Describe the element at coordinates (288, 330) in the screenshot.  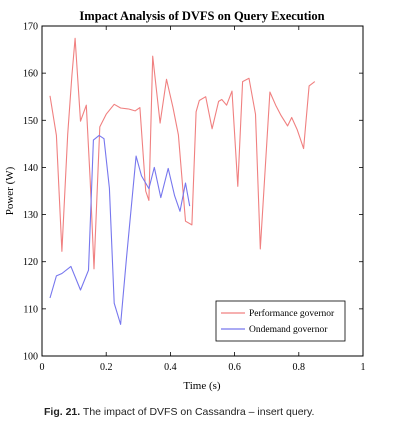
I see `legend-label-ondemand: Ondemand governor` at that location.